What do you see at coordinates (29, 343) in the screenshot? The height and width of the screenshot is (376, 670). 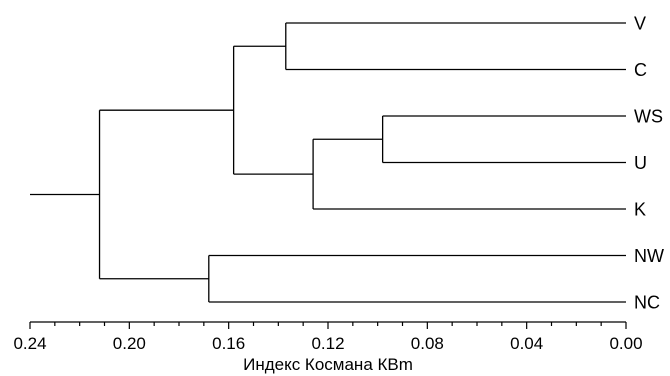 I see `tick-label: 0.24` at bounding box center [29, 343].